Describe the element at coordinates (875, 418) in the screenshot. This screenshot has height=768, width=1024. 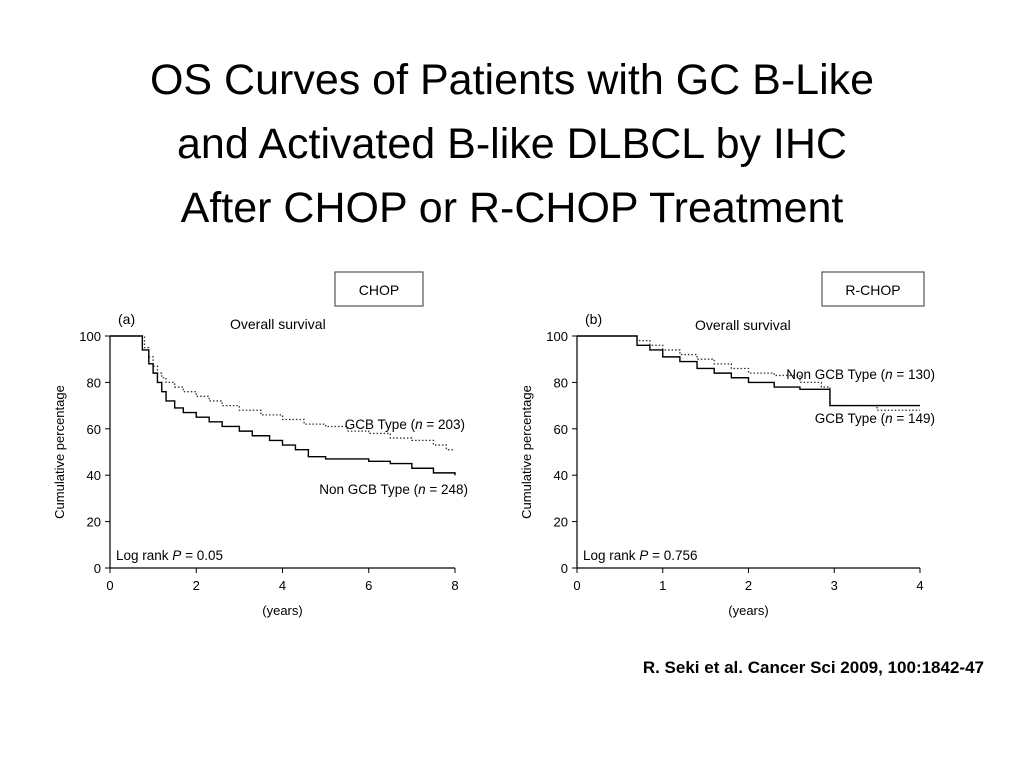
I see `series-label-2: GCB Type (n = 149)` at that location.